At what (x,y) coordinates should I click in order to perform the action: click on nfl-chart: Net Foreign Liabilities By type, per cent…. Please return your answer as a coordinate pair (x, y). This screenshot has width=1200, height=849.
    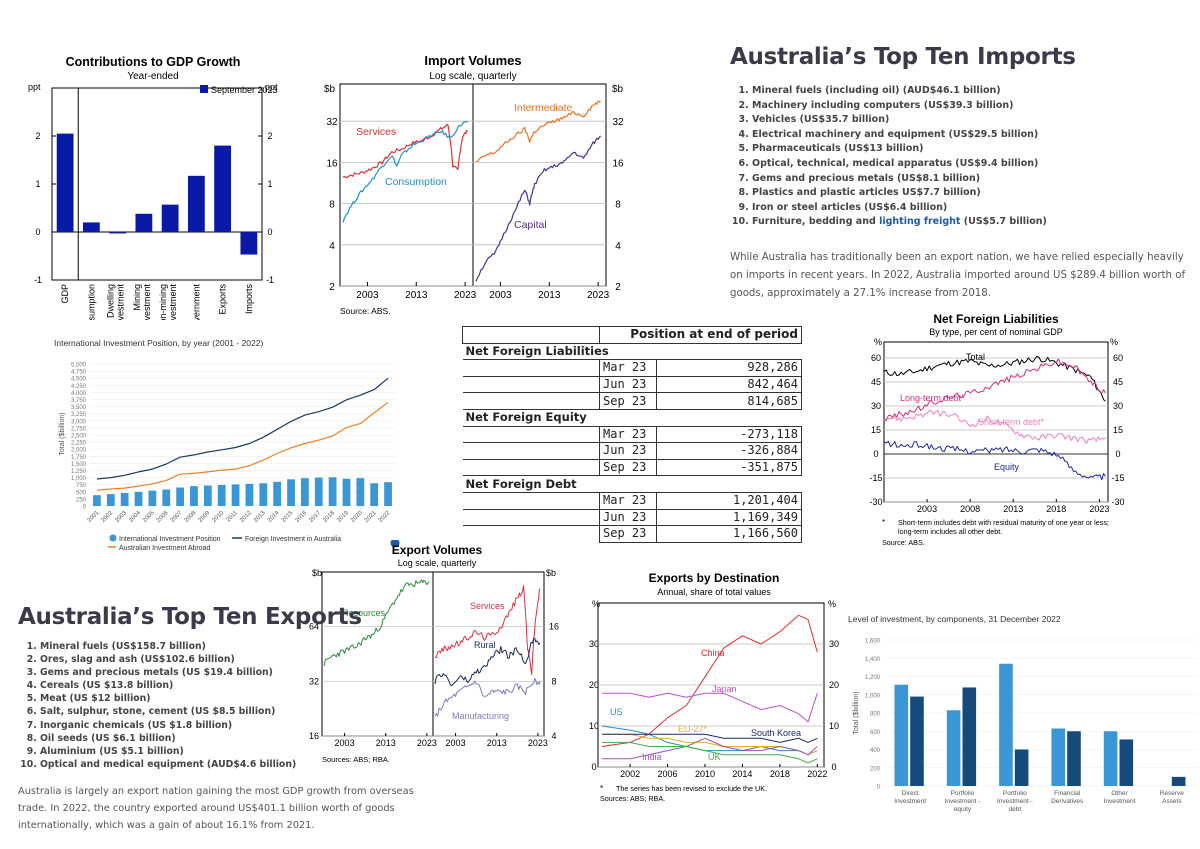
    Looking at the image, I should click on (1001, 432).